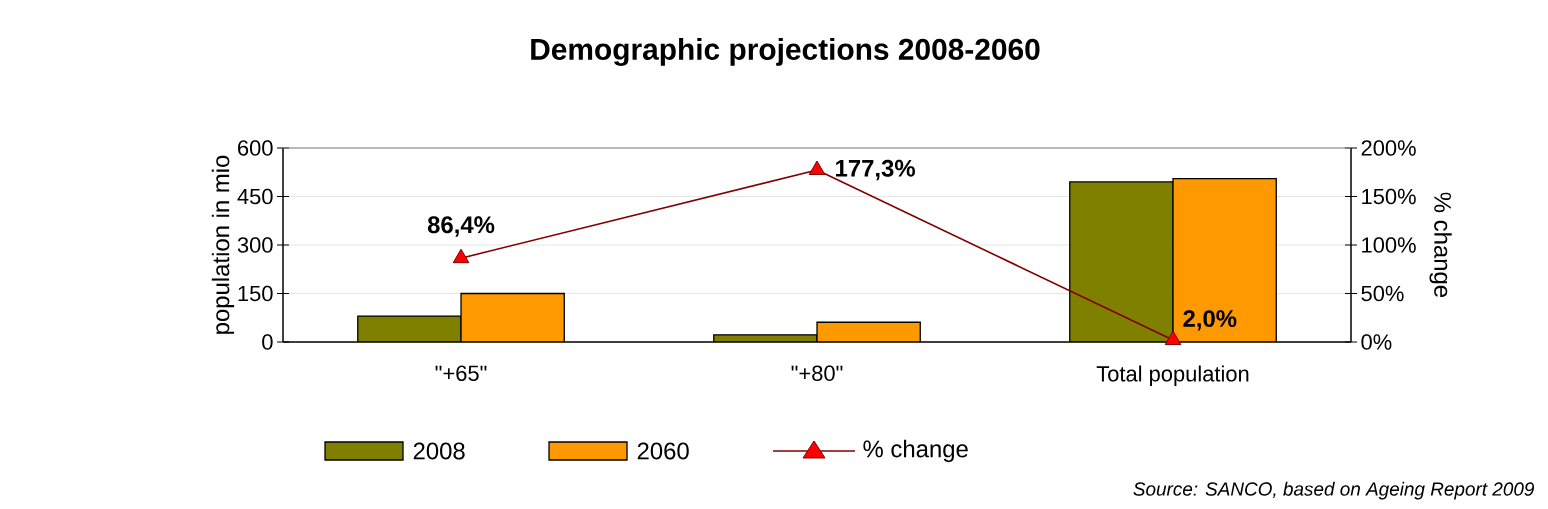  What do you see at coordinates (461, 226) in the screenshot?
I see `data-label: 86,4%` at bounding box center [461, 226].